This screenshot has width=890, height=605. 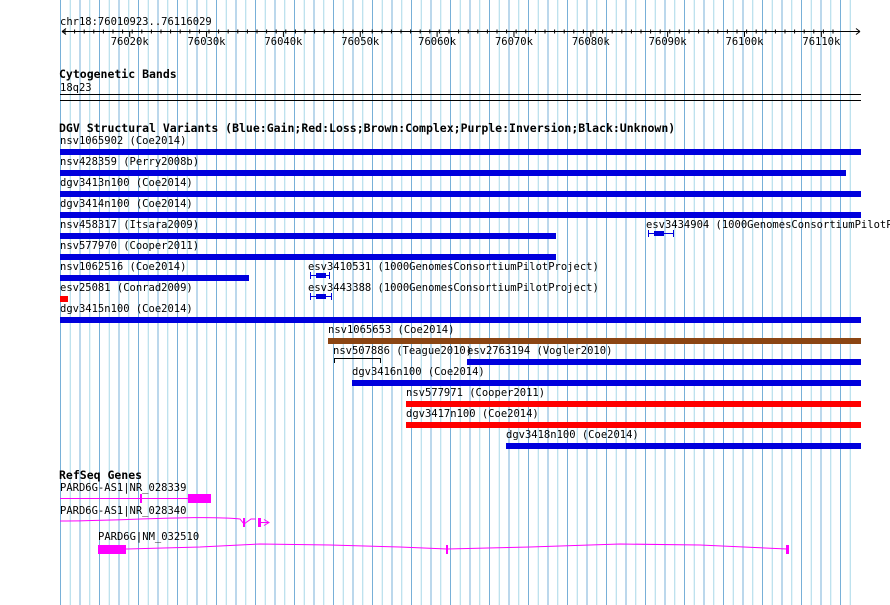 What do you see at coordinates (148, 537) in the screenshot?
I see `gene-label: PARD6G|NM_032510` at bounding box center [148, 537].